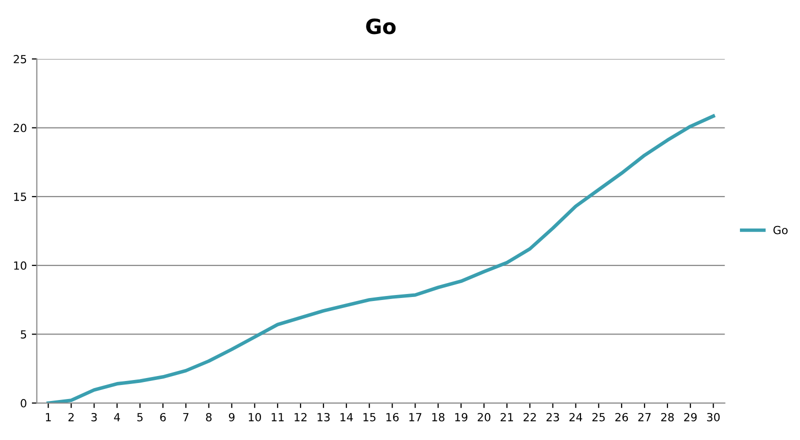  What do you see at coordinates (185, 417) in the screenshot?
I see `x-tick-label: 7` at bounding box center [185, 417].